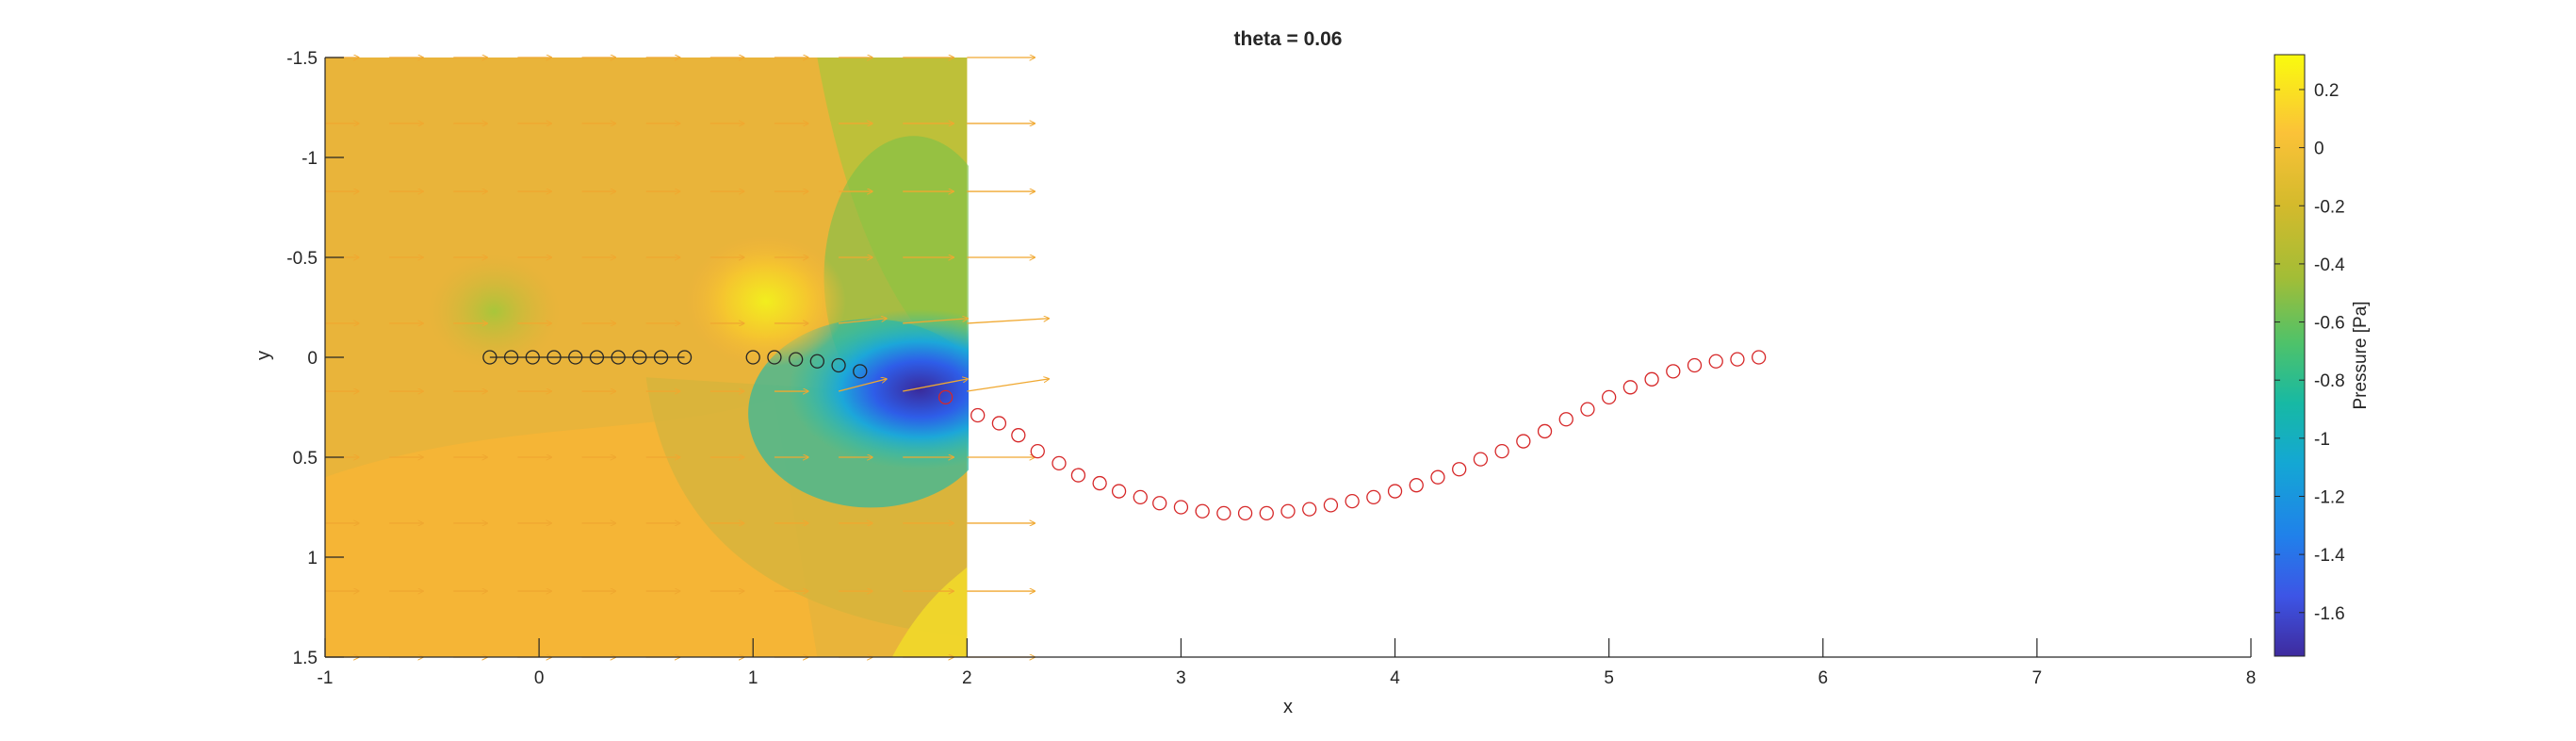 The height and width of the screenshot is (741, 2576). What do you see at coordinates (302, 259) in the screenshot?
I see `y-tick-label: -0.5` at bounding box center [302, 259].